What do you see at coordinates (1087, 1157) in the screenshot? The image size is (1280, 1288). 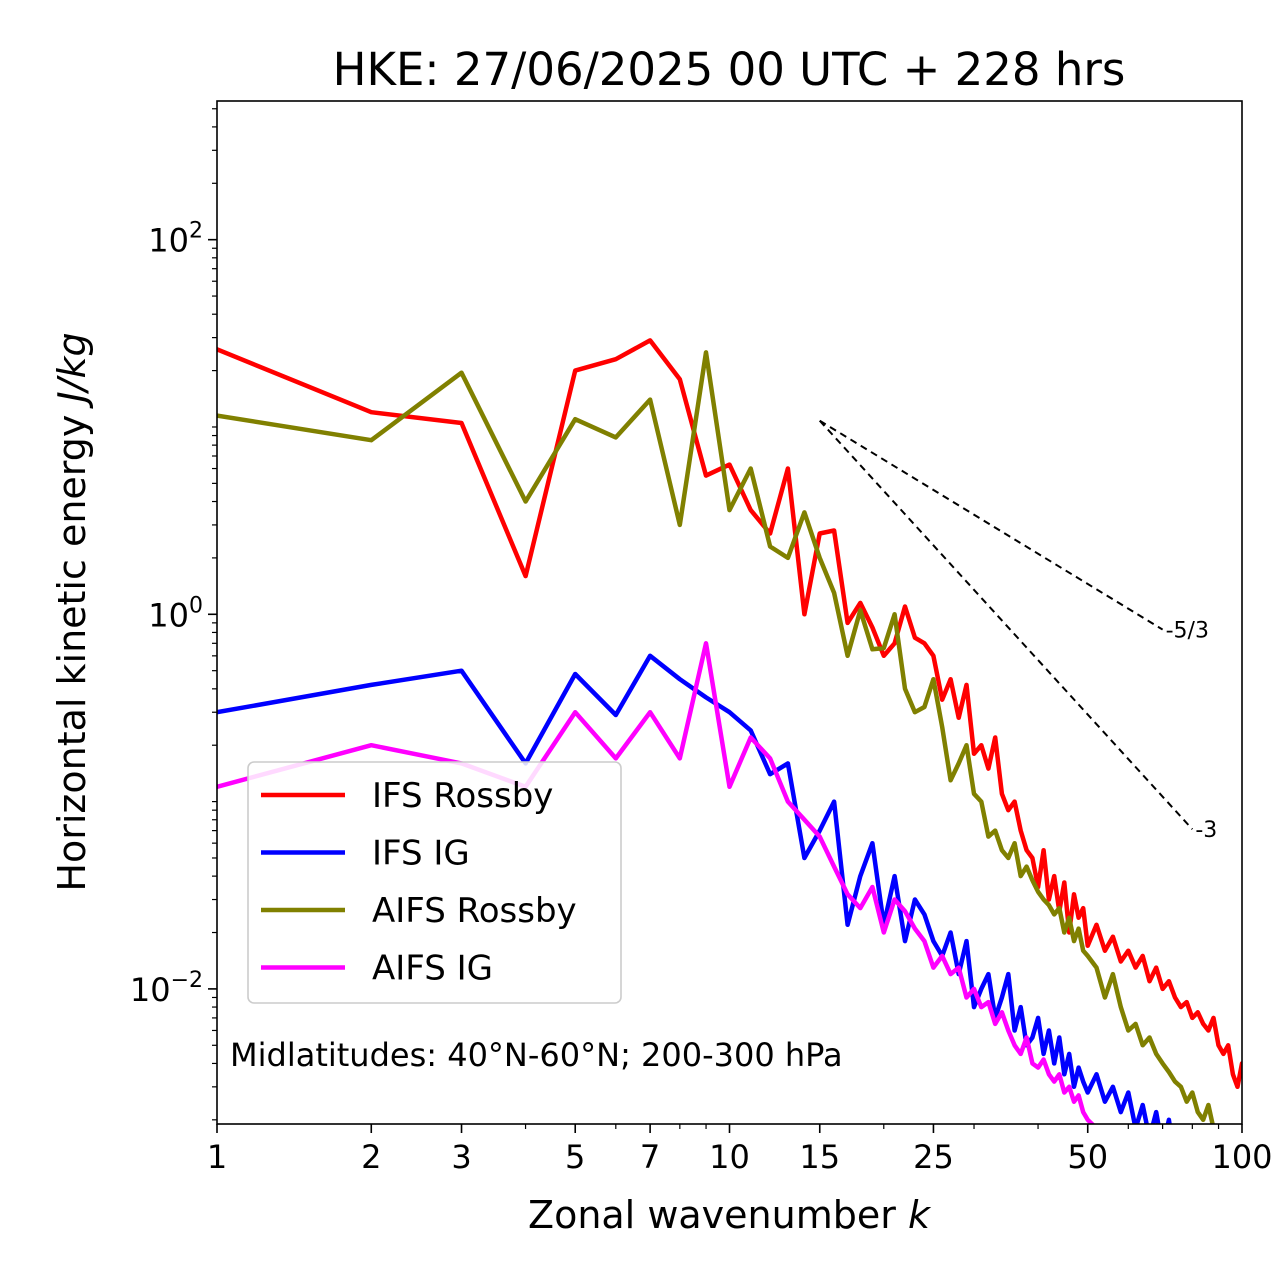 I see `x-tick-label: 50` at bounding box center [1087, 1157].